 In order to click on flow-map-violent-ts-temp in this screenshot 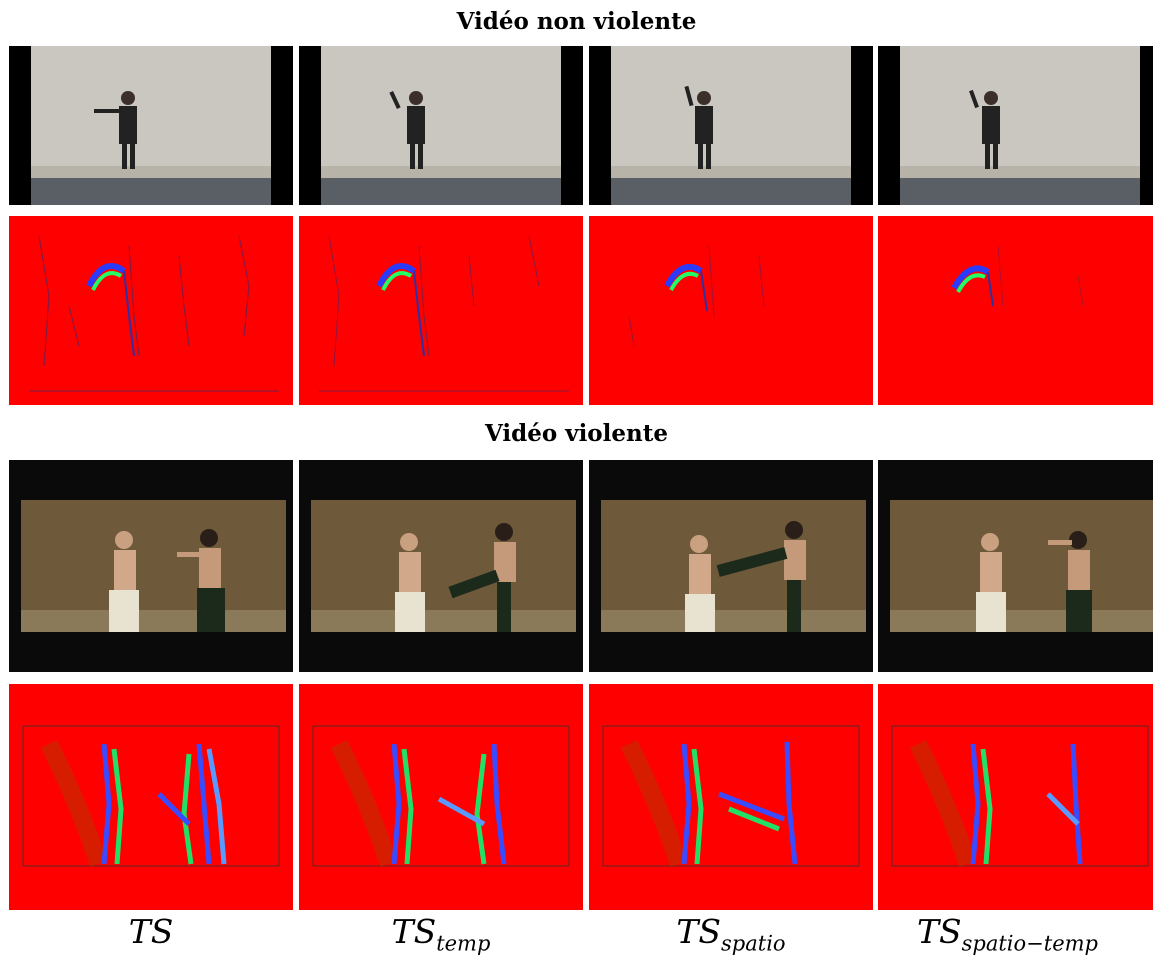, I will do `click(441, 797)`.